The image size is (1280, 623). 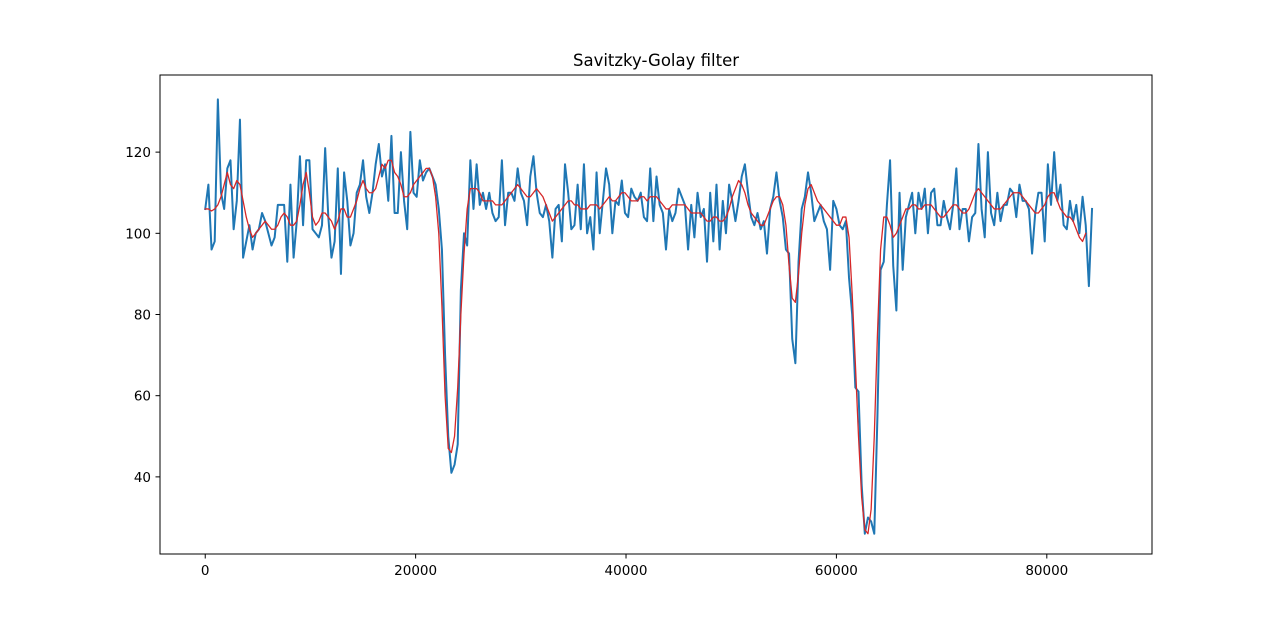 I want to click on x-tick-label: 80000, so click(x=1046, y=571).